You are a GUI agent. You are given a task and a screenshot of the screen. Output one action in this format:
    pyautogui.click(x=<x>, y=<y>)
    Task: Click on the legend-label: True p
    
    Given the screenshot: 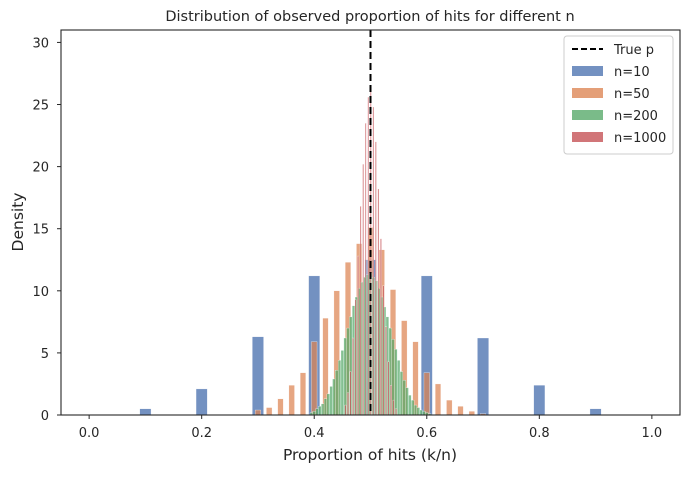 What is the action you would take?
    pyautogui.click(x=633, y=50)
    